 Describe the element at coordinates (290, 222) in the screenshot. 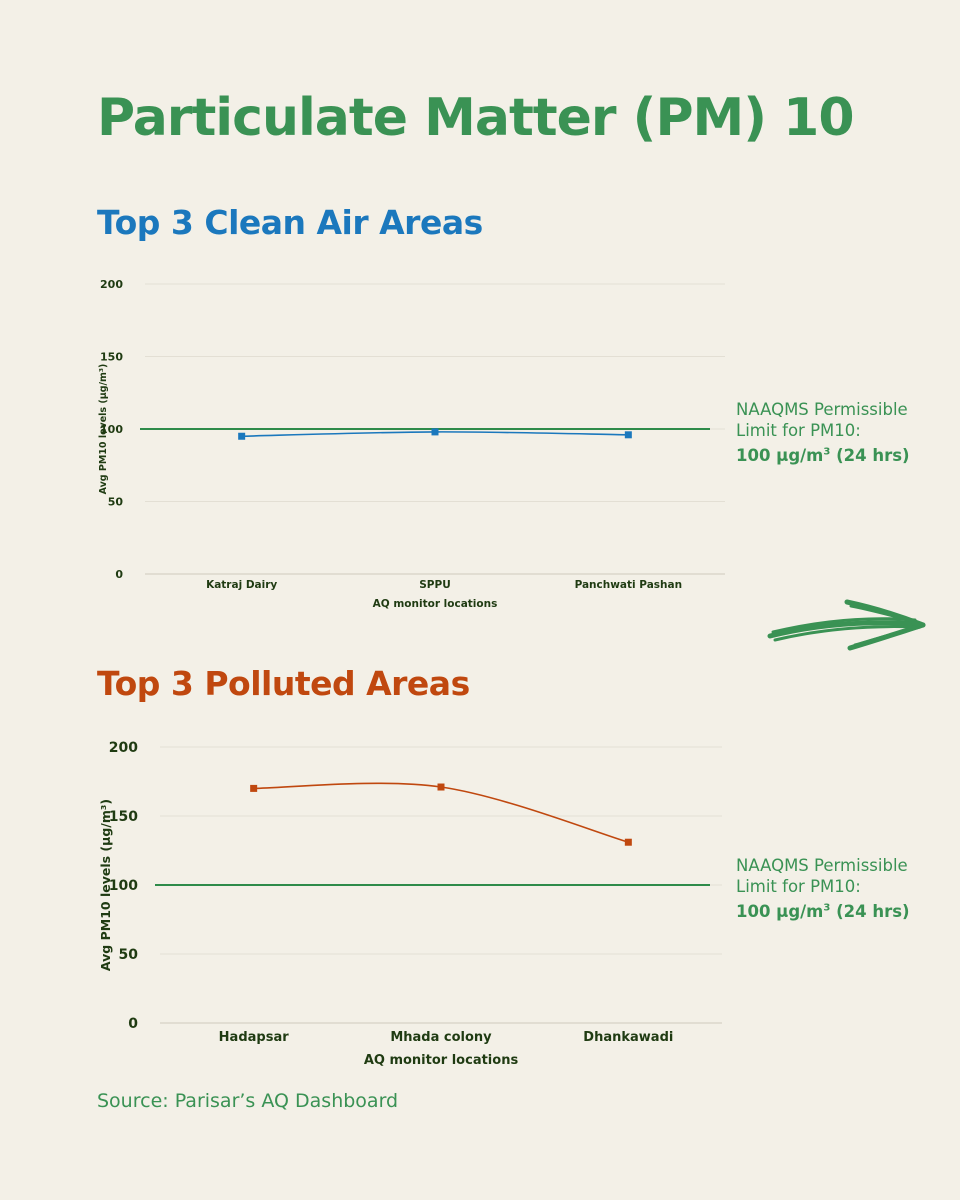

I see `clean-areas-title: Top 3 Clean Air Areas` at that location.